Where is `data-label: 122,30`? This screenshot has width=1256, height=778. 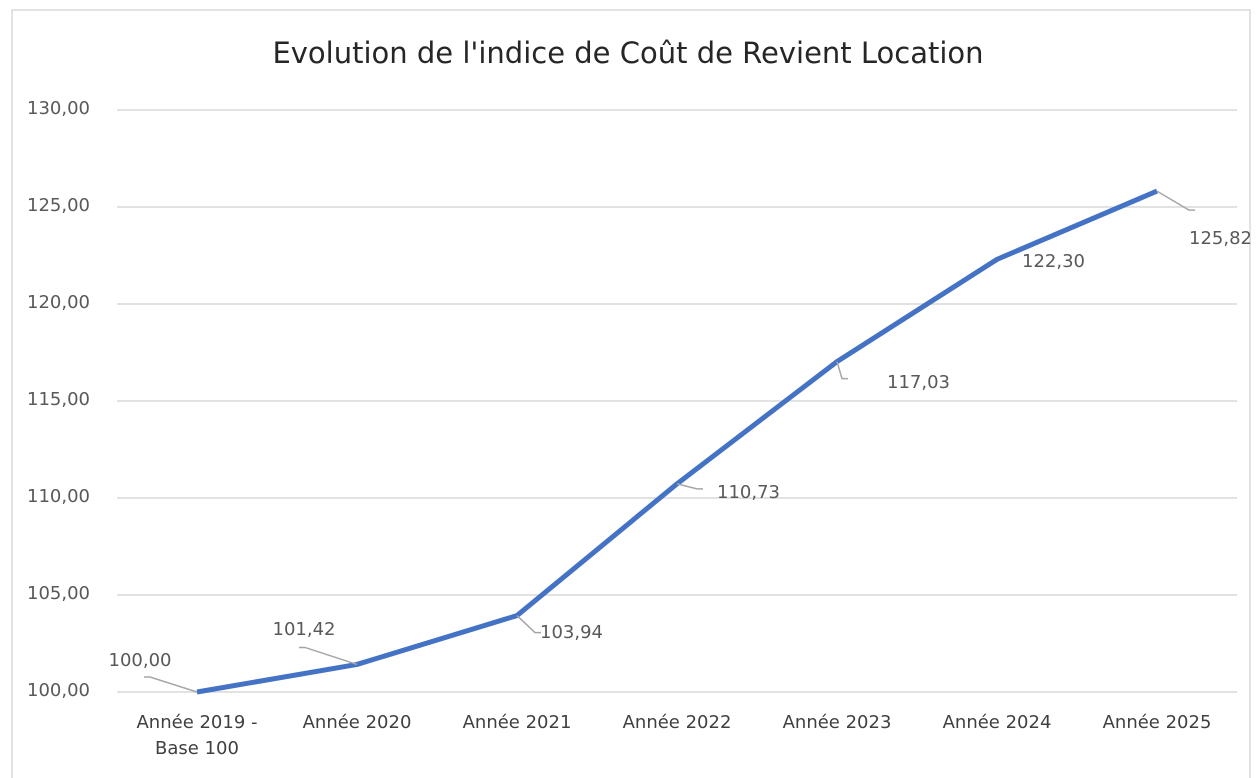 data-label: 122,30 is located at coordinates (1053, 262).